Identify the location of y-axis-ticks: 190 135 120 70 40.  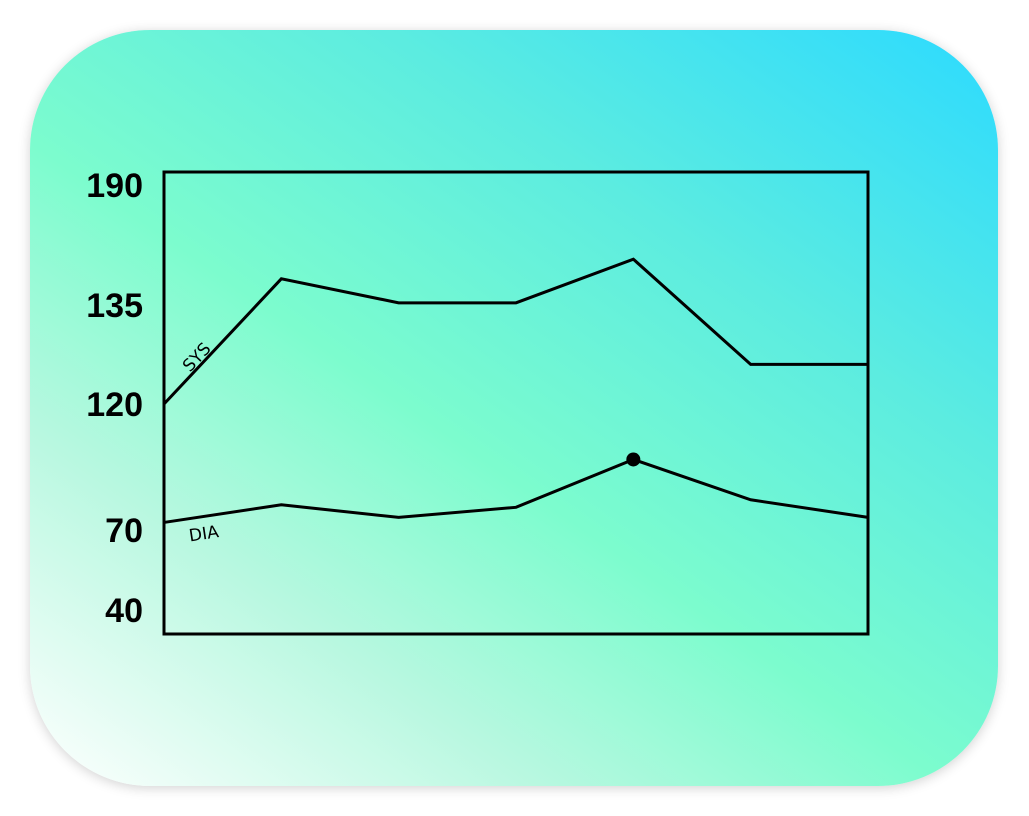
(114, 398).